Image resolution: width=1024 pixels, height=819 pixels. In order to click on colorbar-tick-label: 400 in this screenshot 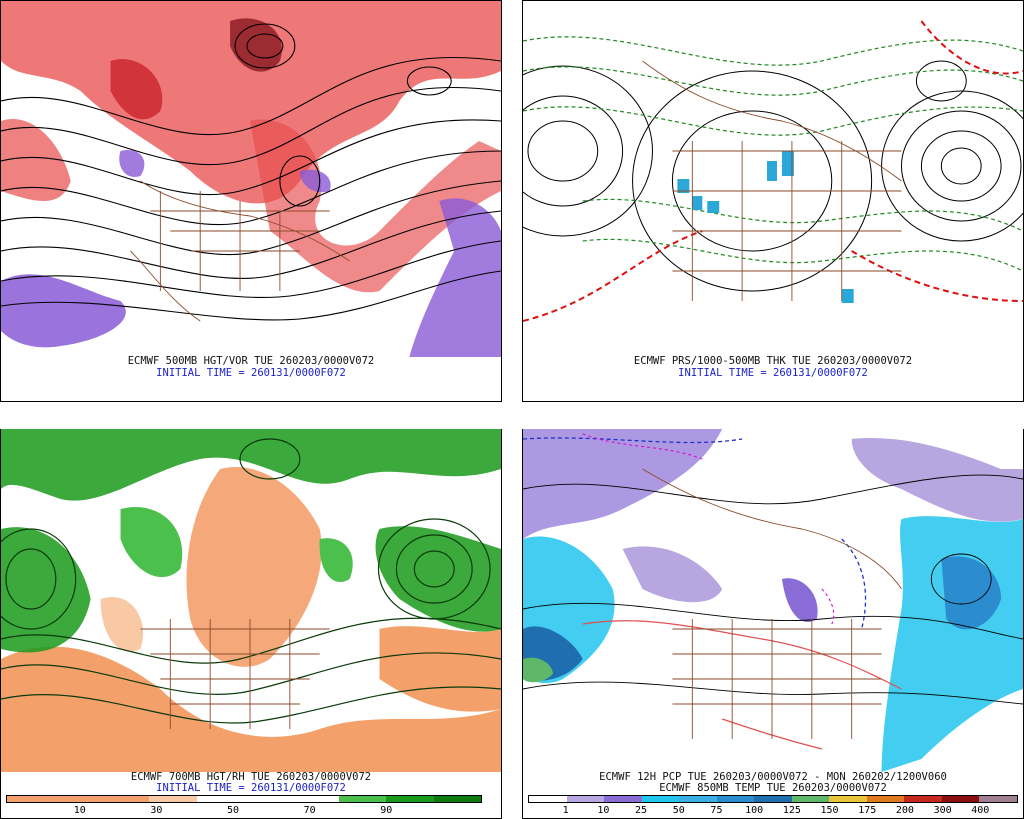, I will do `click(980, 810)`.